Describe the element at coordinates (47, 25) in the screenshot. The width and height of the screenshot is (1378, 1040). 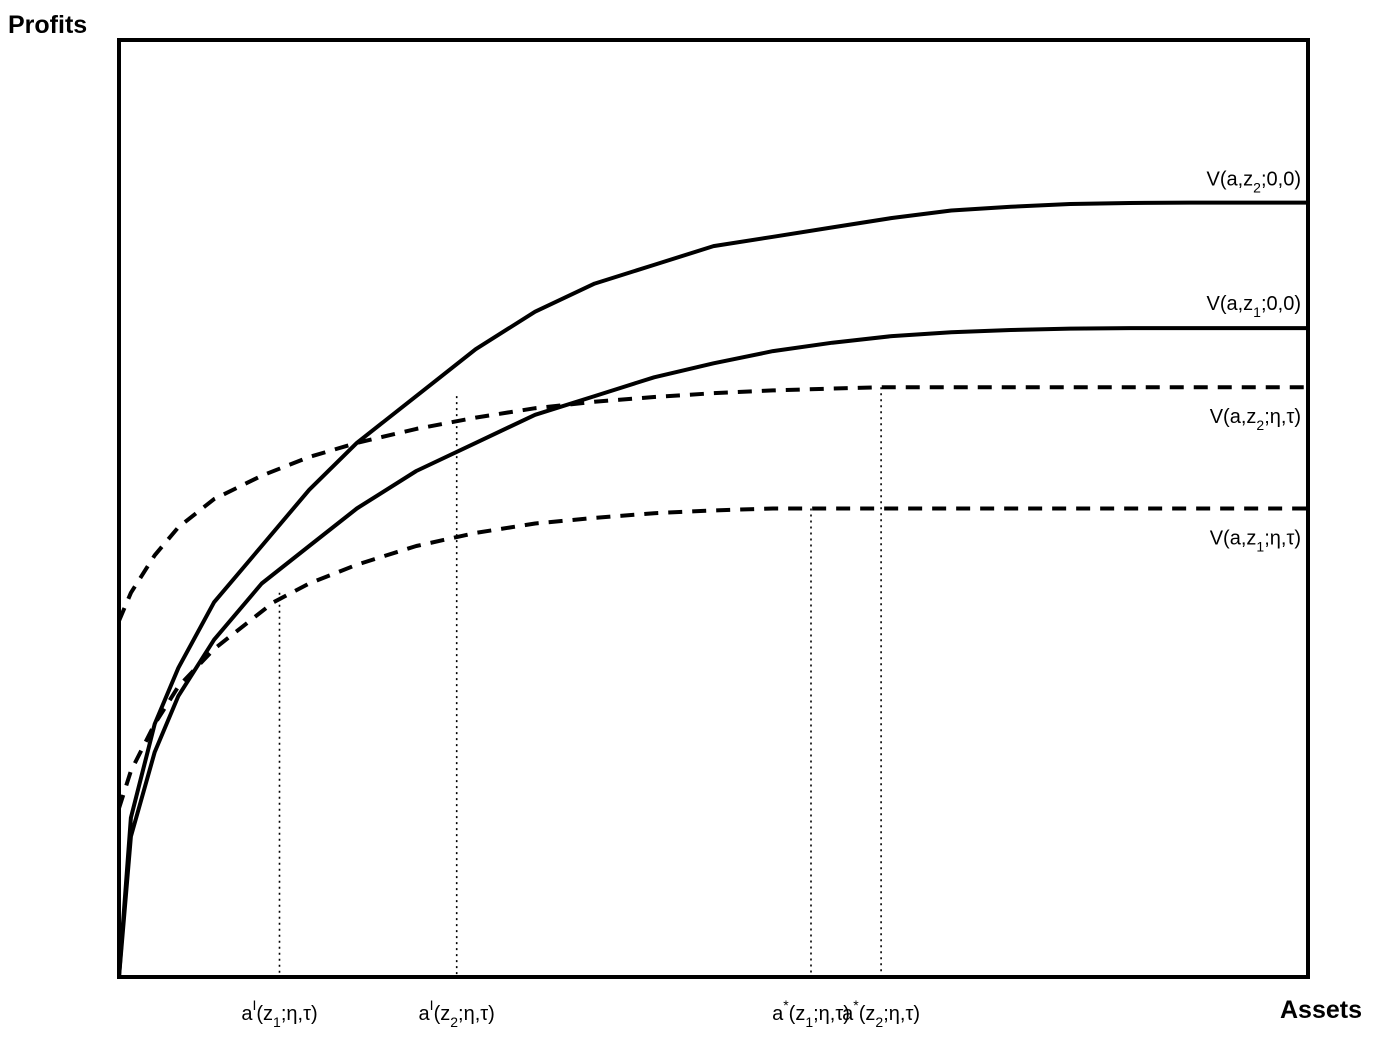
I see `y-axis-title: Profits` at that location.